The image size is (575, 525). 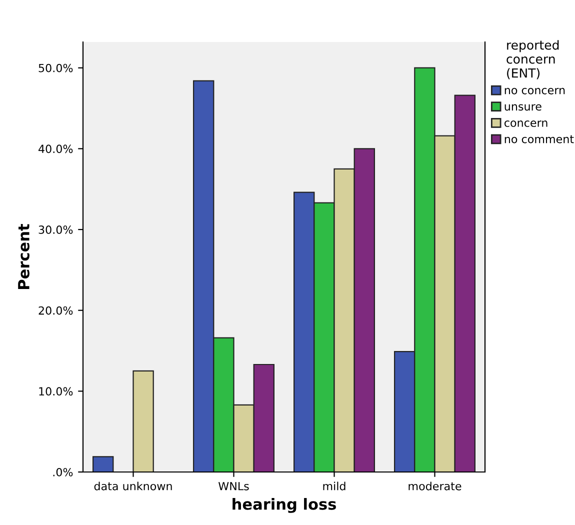 I want to click on y-tick-label: 30.0%, so click(x=55, y=229).